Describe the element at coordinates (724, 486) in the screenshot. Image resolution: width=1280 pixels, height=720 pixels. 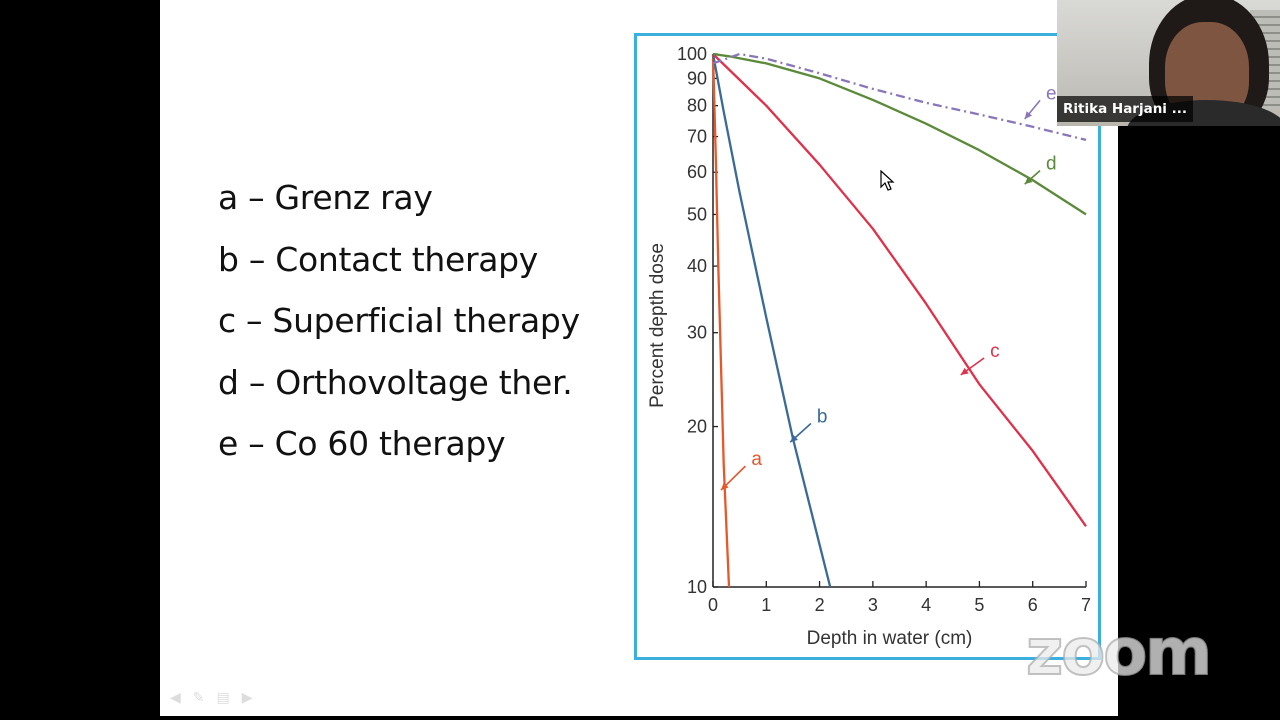
I see `annotation-arrowhead-a` at that location.